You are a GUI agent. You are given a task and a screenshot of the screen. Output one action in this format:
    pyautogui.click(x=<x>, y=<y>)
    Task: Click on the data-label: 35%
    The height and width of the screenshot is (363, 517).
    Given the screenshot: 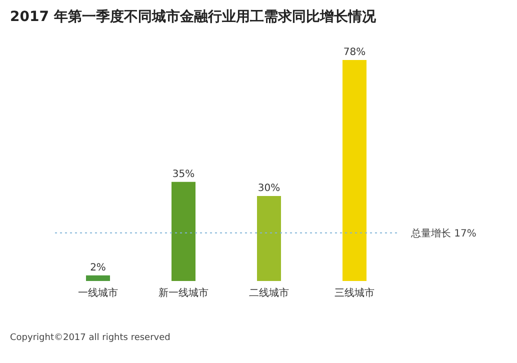 What is the action you would take?
    pyautogui.click(x=183, y=174)
    